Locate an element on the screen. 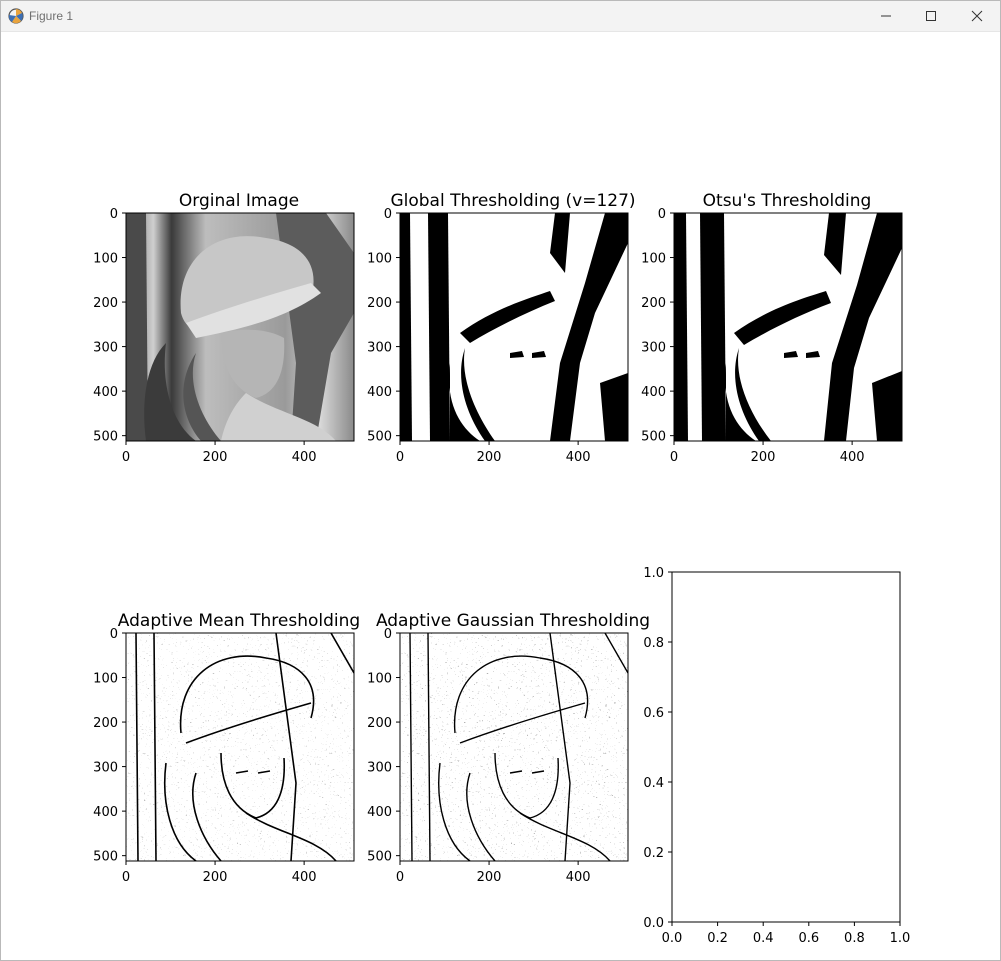 The image size is (1001, 961). image-original is located at coordinates (240, 327).